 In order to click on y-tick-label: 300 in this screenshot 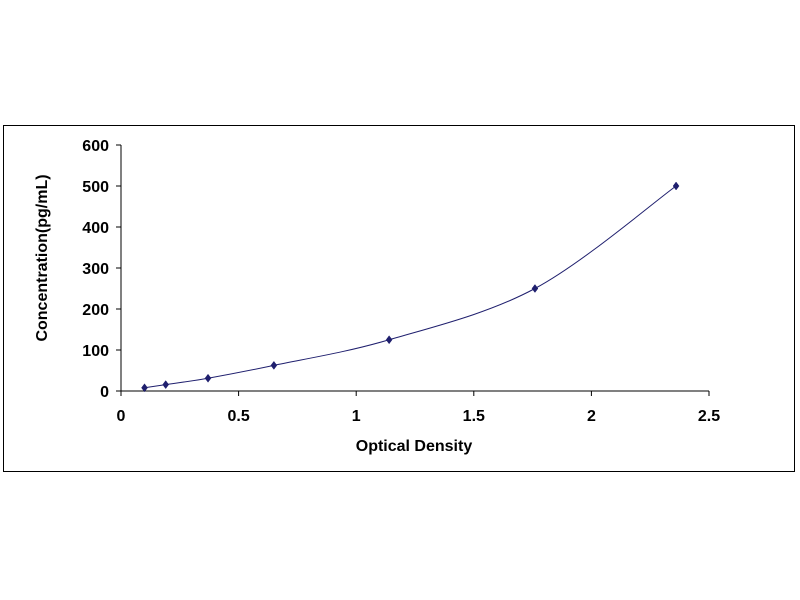, I will do `click(95, 269)`.